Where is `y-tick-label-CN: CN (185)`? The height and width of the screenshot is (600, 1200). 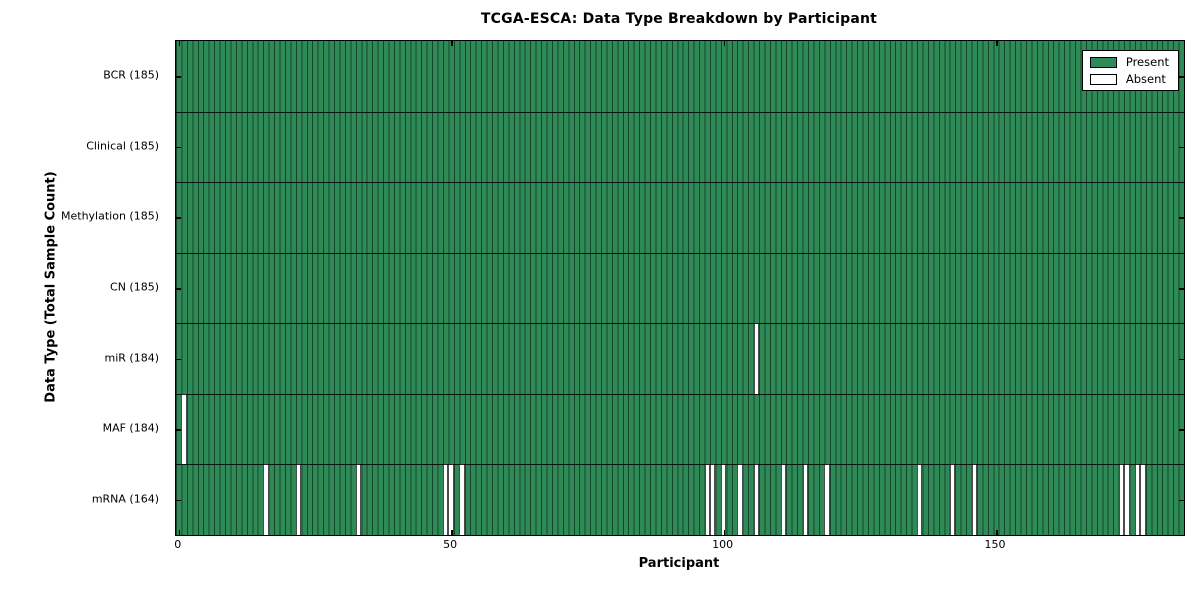
y-tick-label-CN: CN (185) is located at coordinates (134, 287).